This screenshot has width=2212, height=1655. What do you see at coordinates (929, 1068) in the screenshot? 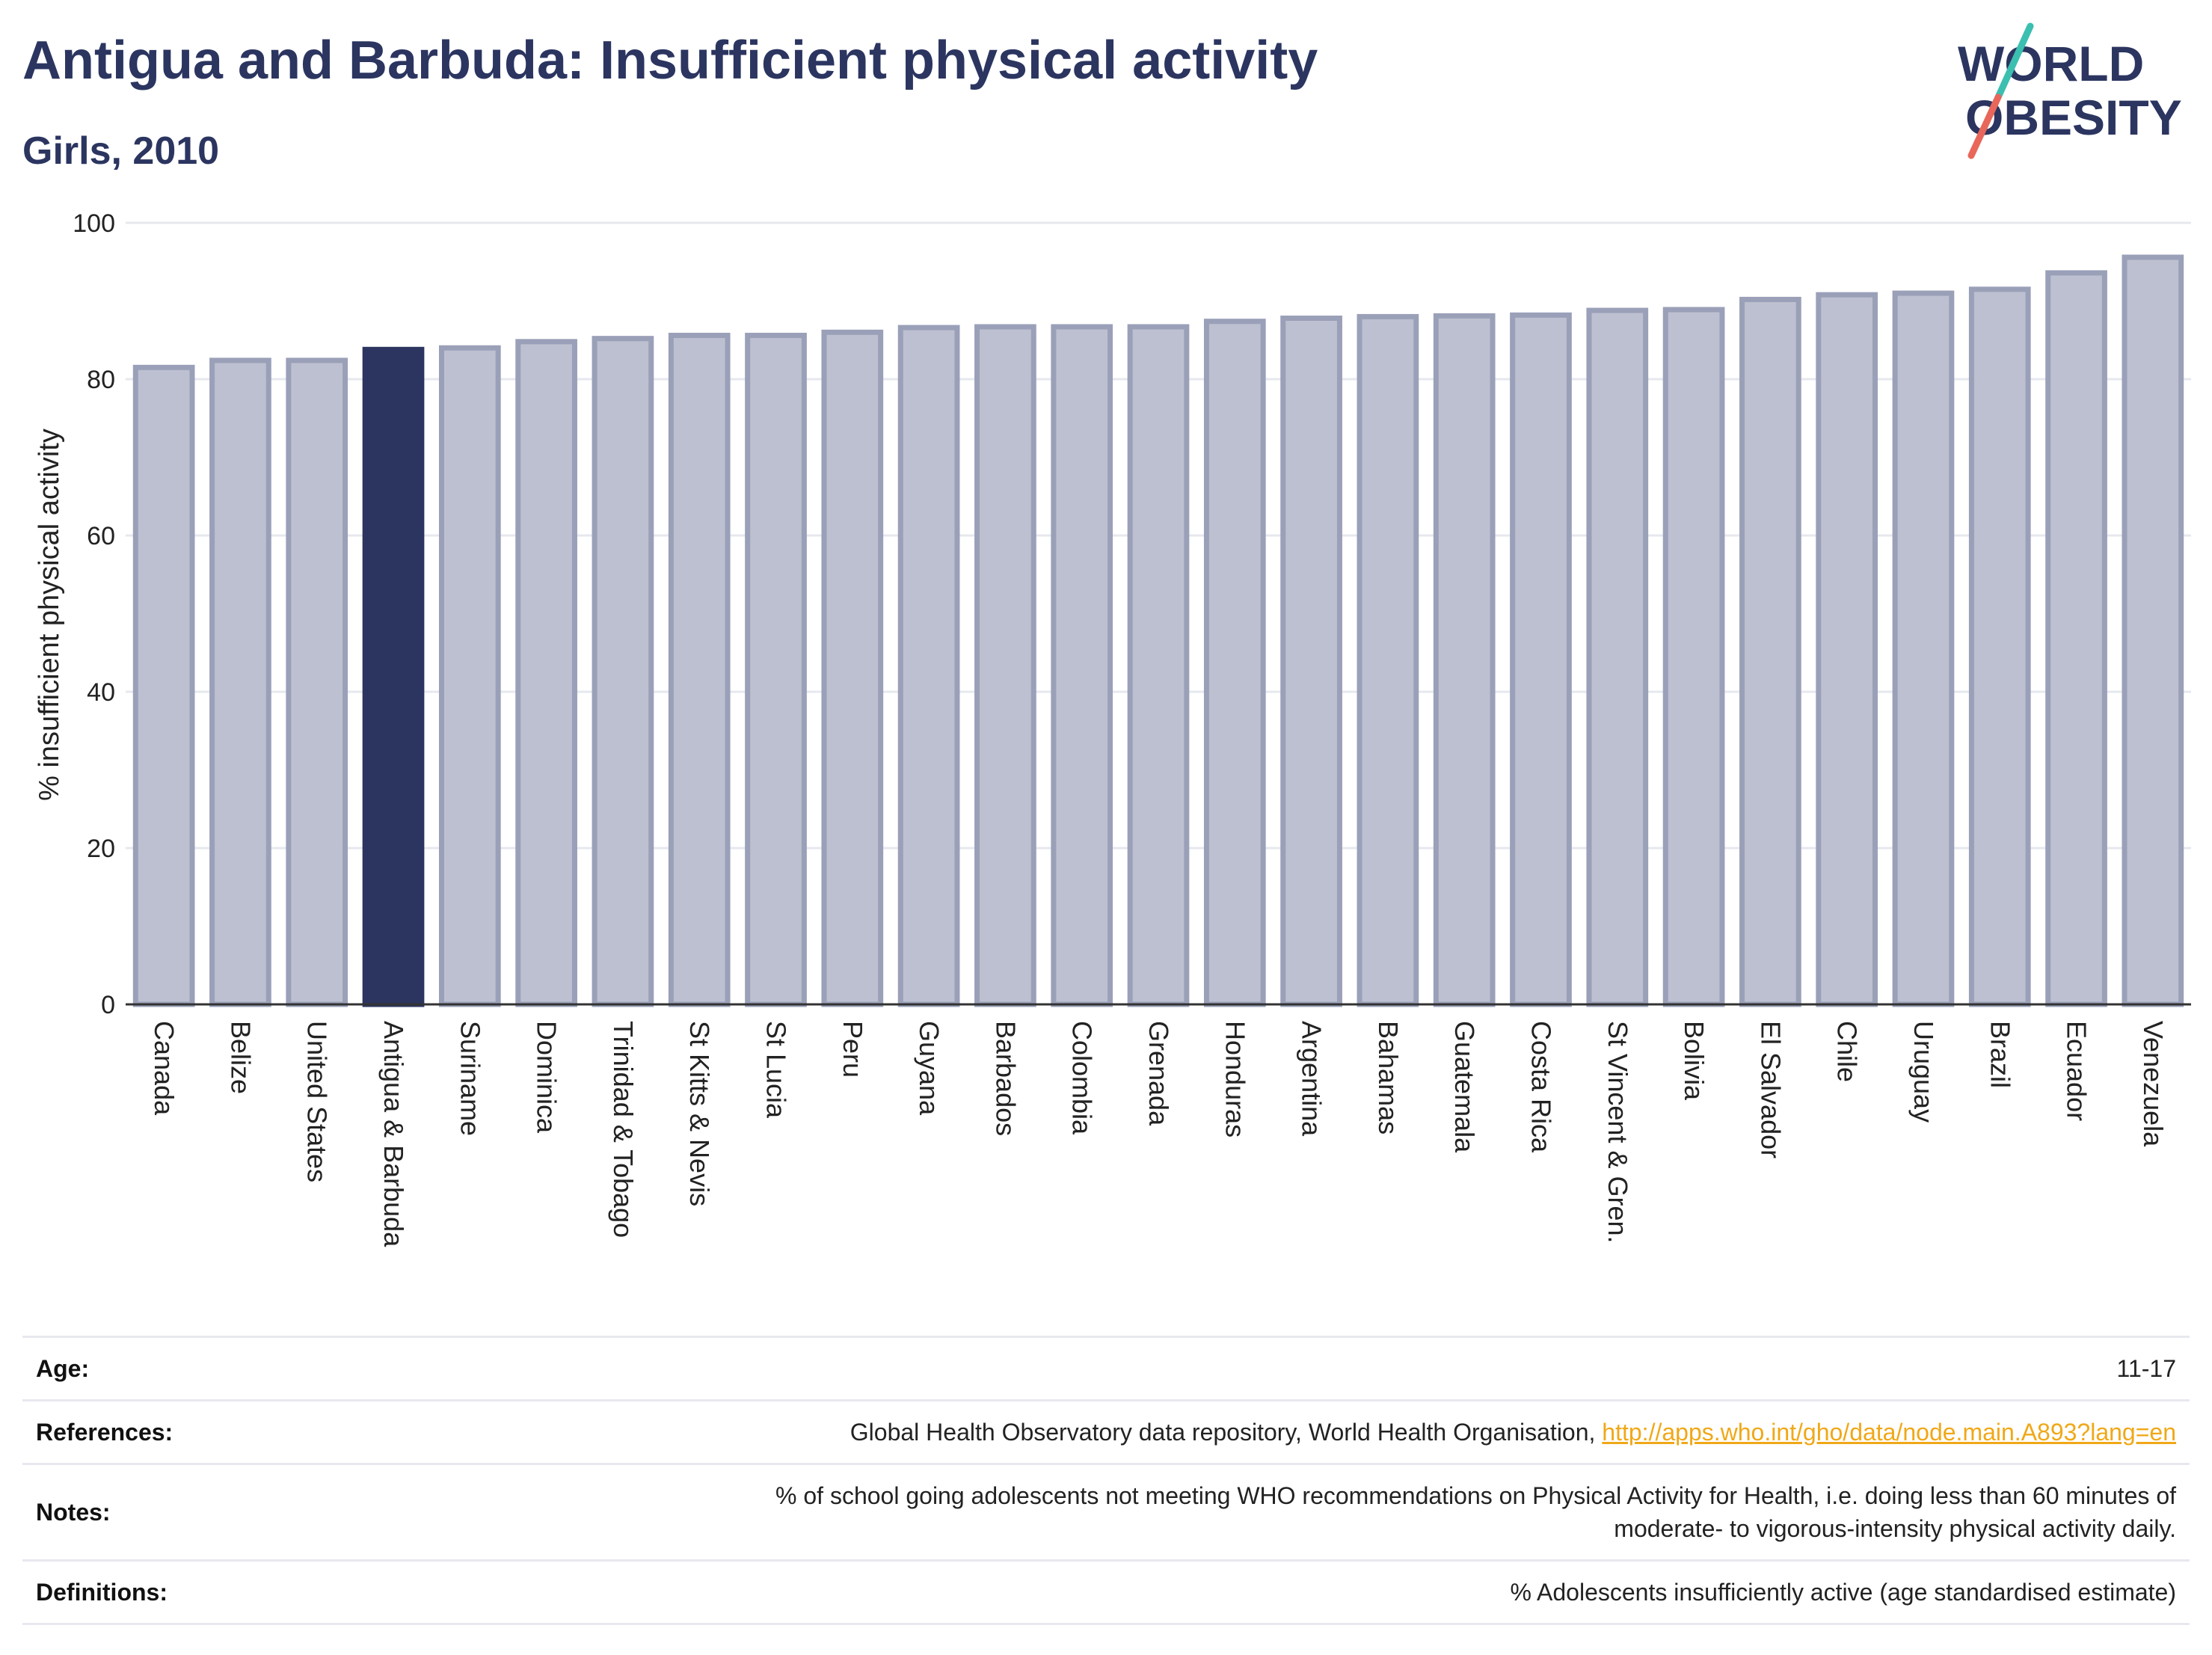
I see `x-tick-label: Guyana` at bounding box center [929, 1068].